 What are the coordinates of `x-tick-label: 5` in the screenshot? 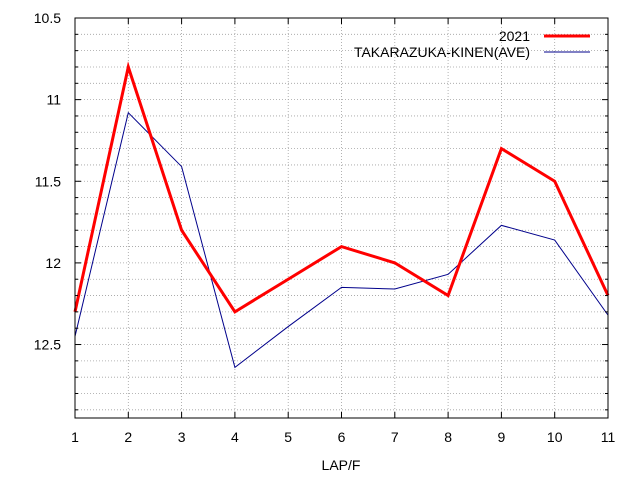 It's located at (288, 437).